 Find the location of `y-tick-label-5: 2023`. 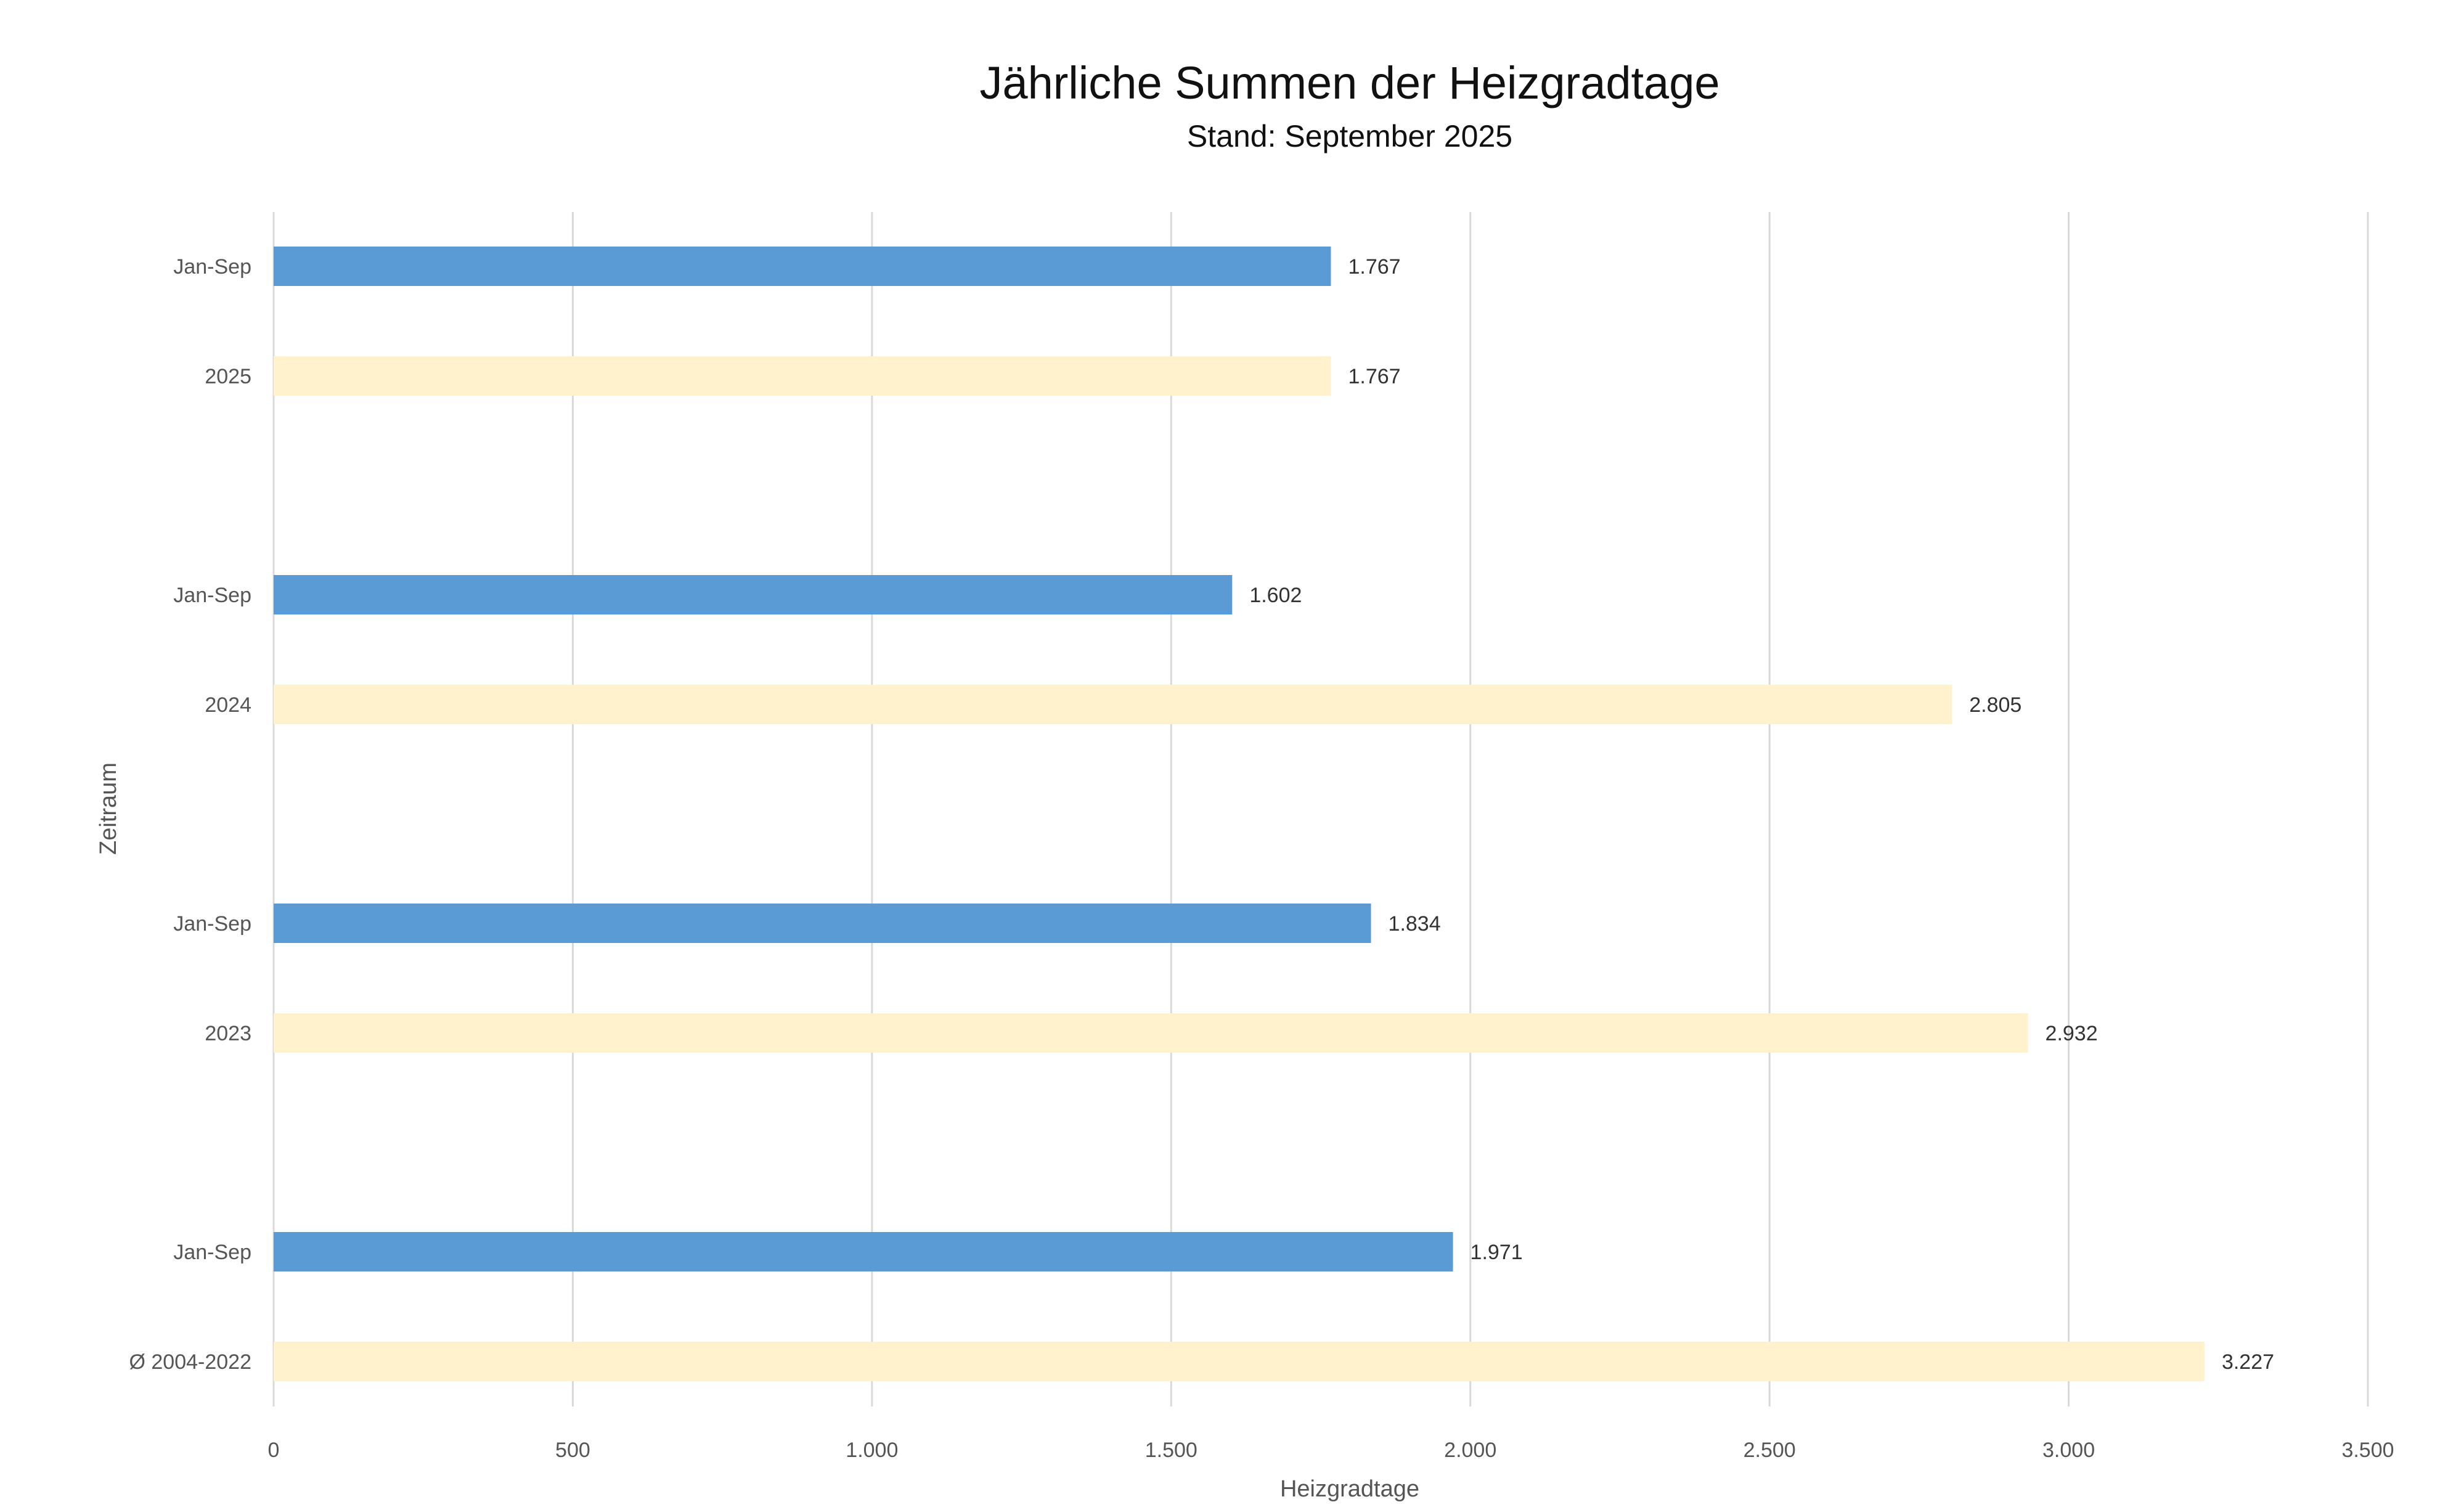

y-tick-label-5: 2023 is located at coordinates (228, 1033).